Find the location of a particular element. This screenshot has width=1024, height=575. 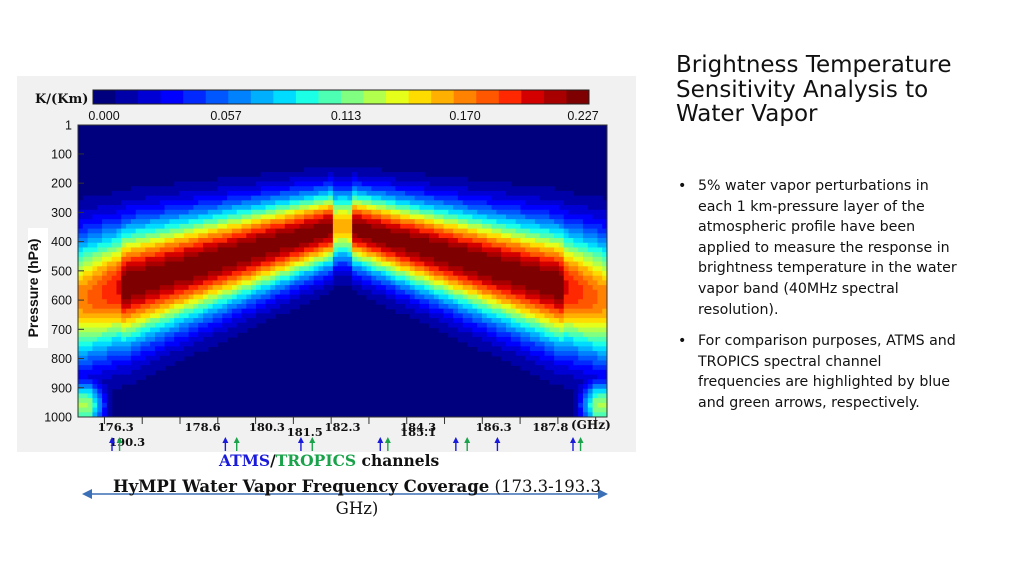

colorbar-frame is located at coordinates (341, 97).